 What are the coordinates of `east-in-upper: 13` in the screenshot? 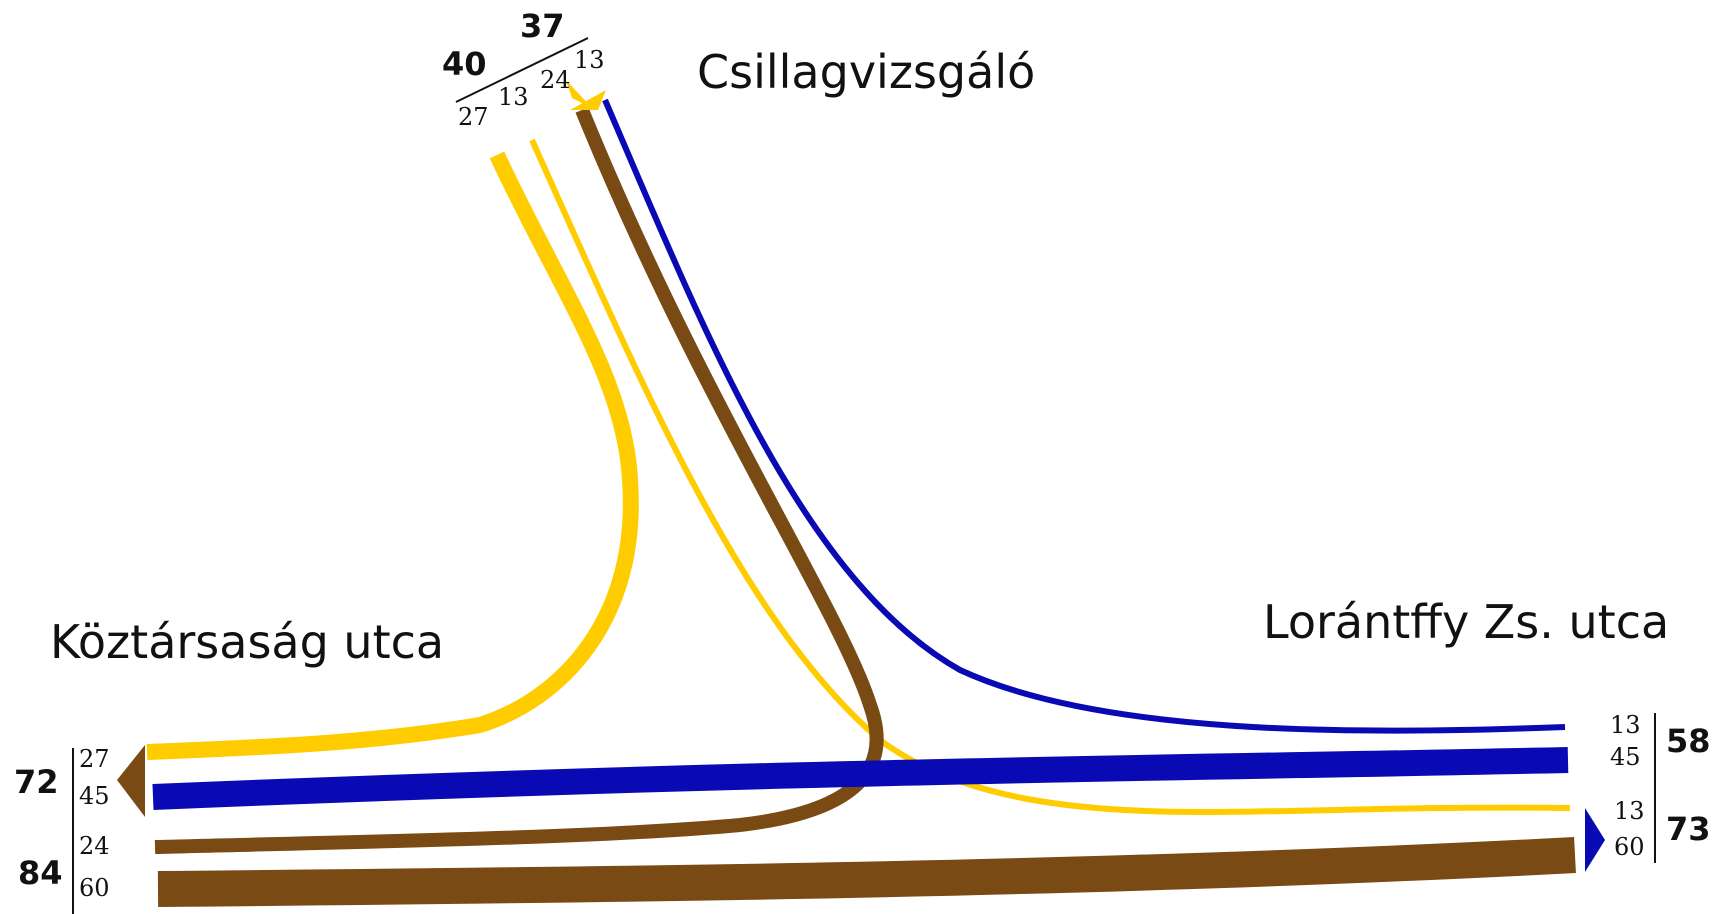 It's located at (1625, 725).